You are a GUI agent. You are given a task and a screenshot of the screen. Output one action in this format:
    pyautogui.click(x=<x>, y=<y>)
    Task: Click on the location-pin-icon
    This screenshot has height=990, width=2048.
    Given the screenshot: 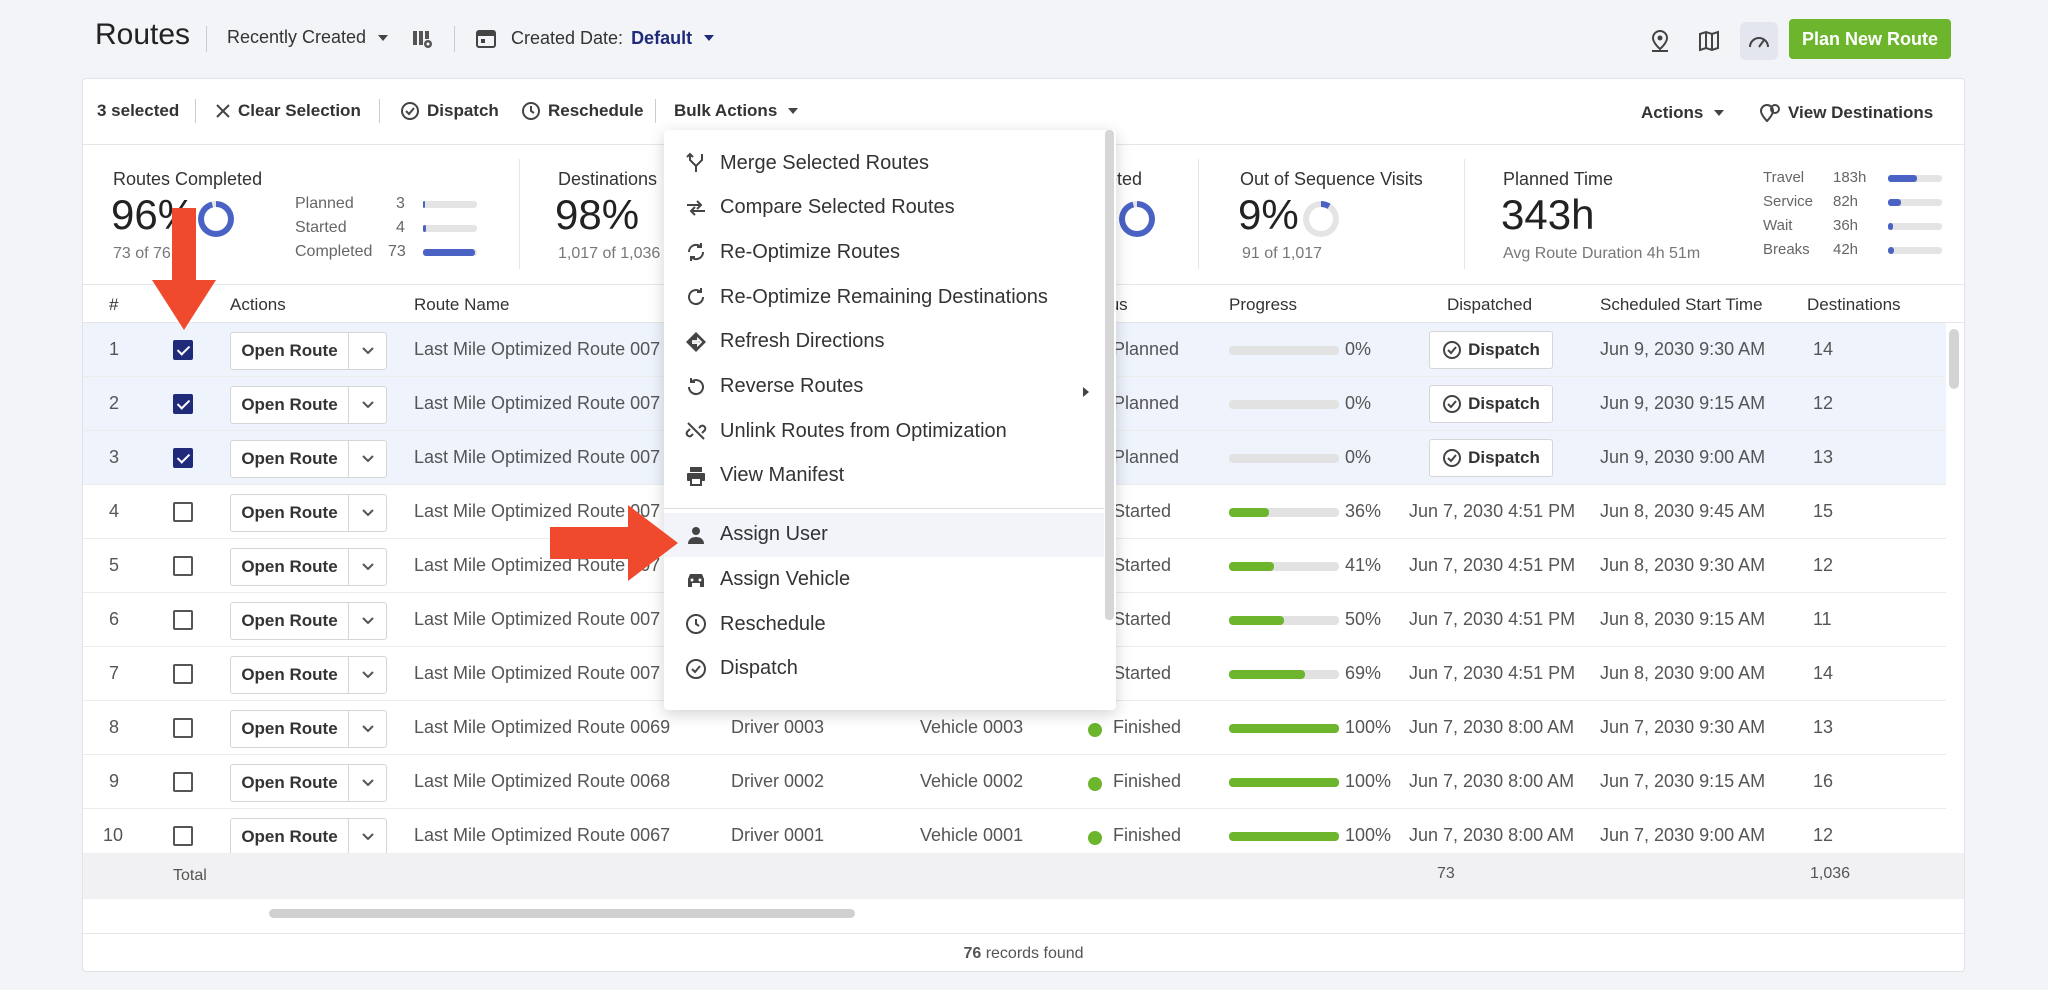 What is the action you would take?
    pyautogui.click(x=1660, y=41)
    